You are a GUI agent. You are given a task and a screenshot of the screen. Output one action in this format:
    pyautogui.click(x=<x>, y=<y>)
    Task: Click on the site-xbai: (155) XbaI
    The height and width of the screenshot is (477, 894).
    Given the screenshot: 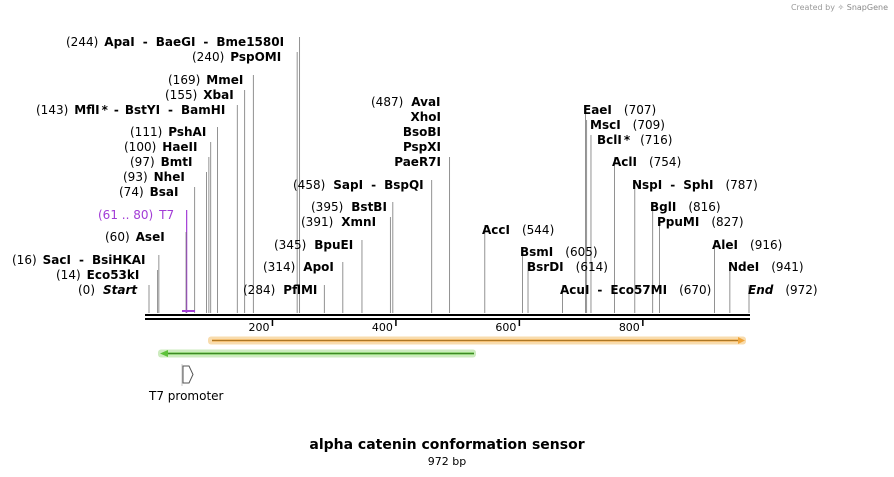 What is the action you would take?
    pyautogui.click(x=199, y=95)
    